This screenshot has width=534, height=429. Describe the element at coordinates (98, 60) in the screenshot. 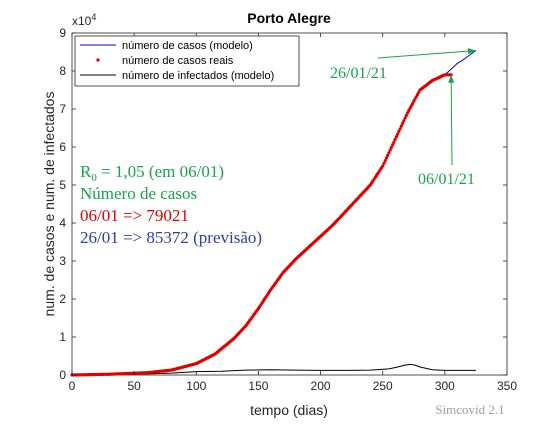

I see `legend-swatch-reais` at that location.